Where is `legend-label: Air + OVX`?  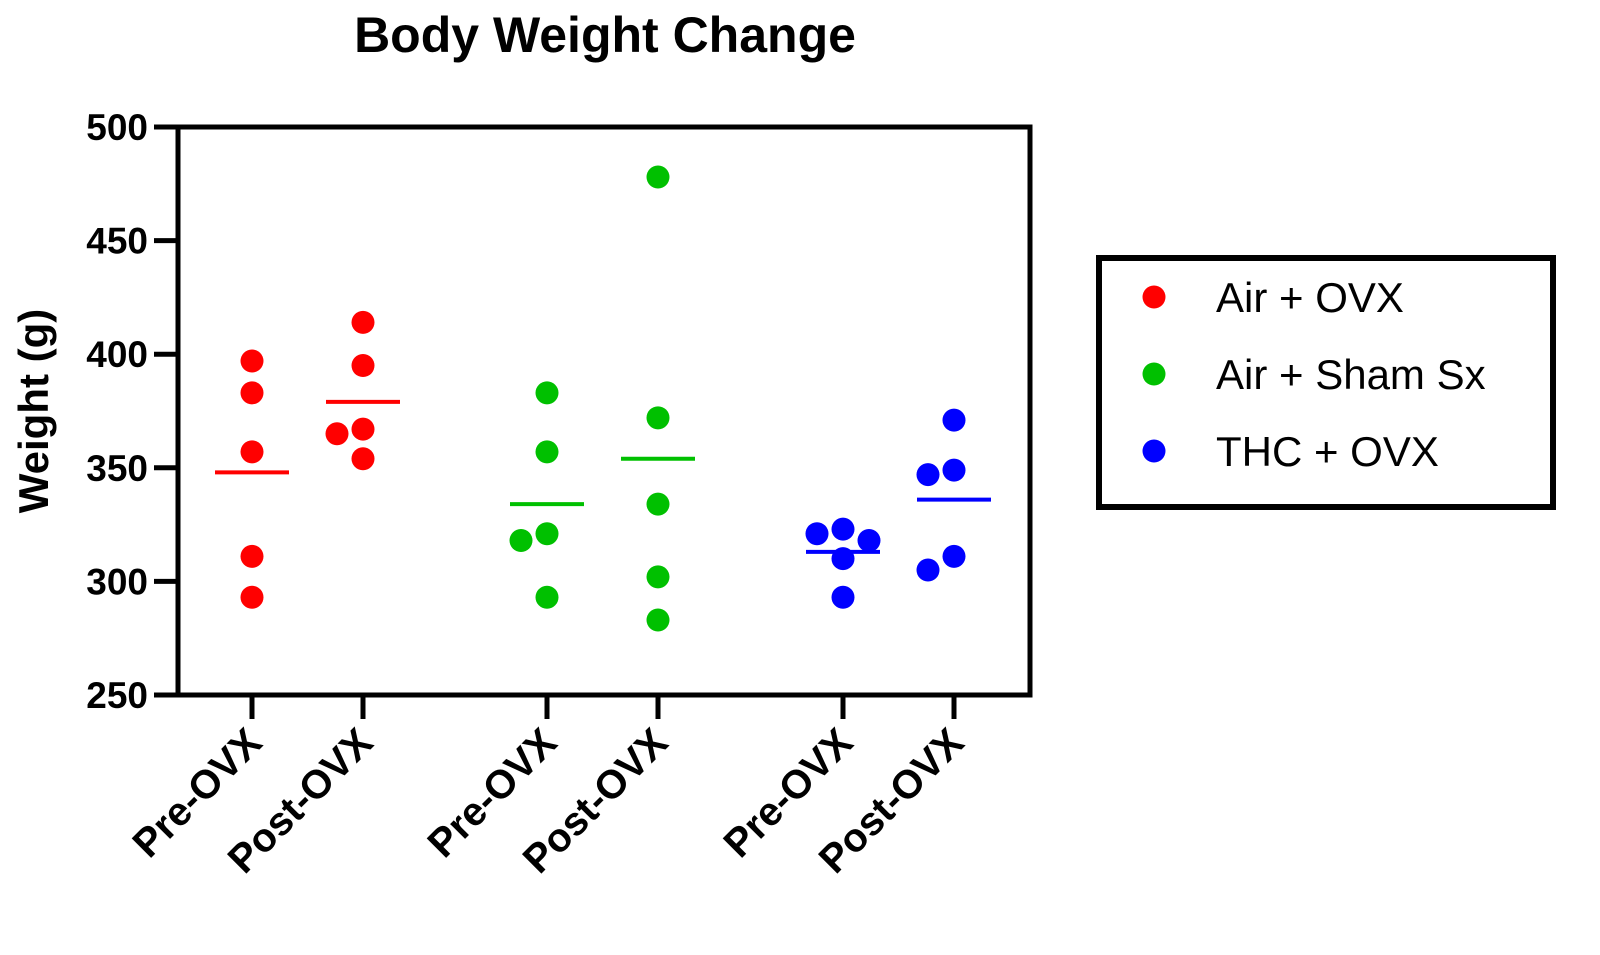 legend-label: Air + OVX is located at coordinates (1310, 297).